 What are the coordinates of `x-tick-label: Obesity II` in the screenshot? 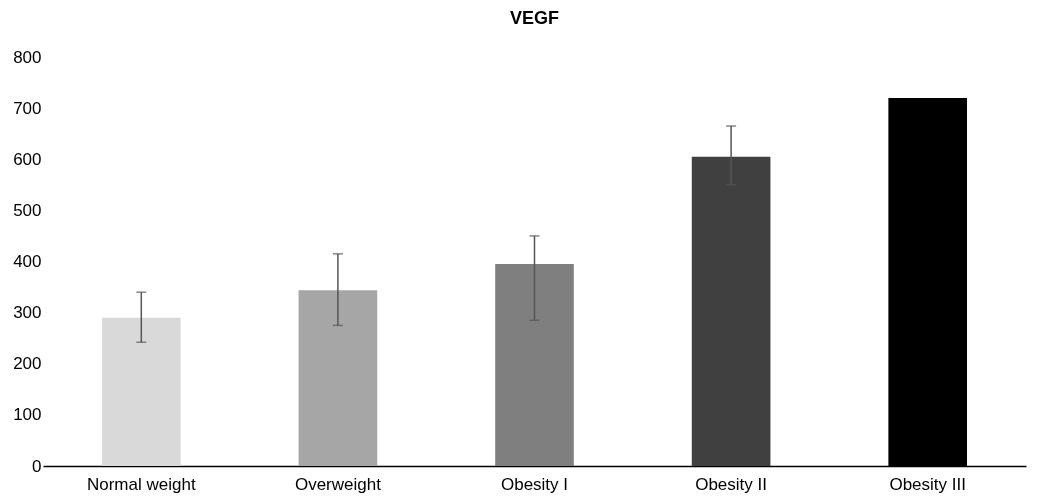 It's located at (731, 484).